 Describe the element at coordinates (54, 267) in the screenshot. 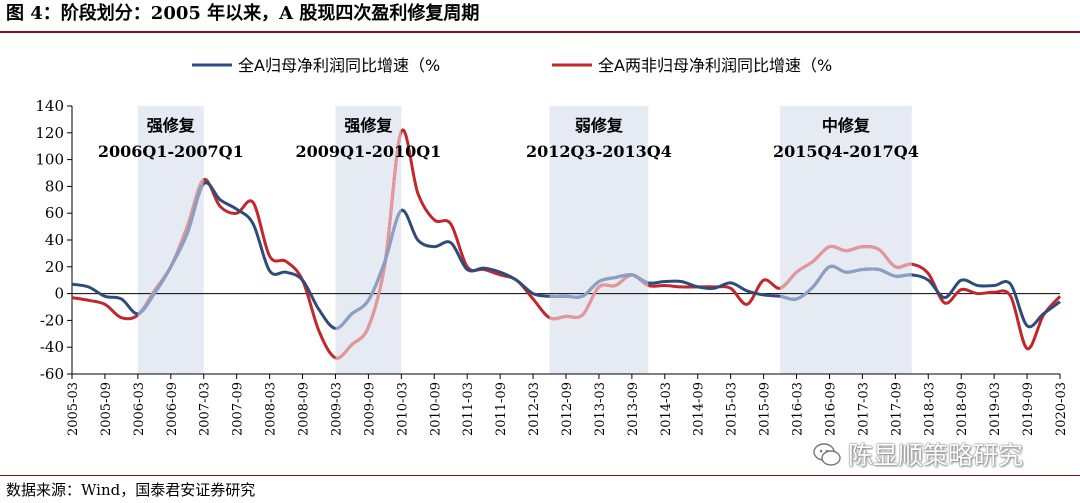

I see `y-tick-label: 20` at that location.